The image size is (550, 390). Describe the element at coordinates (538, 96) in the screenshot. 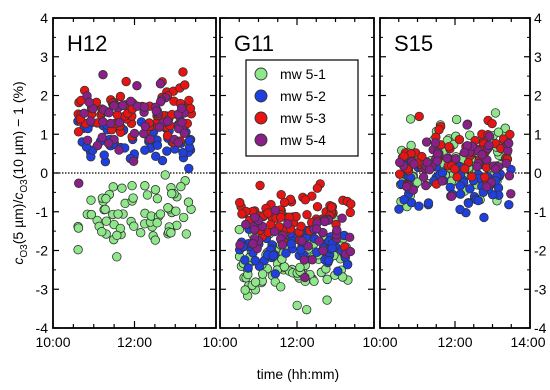

I see `y-tick-label-right: 2` at that location.